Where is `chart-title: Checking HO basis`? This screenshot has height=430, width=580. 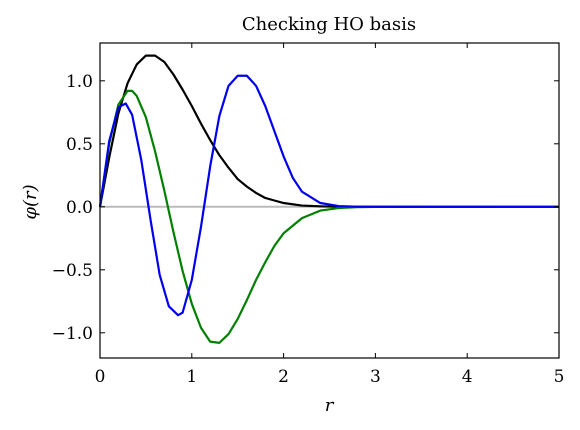 chart-title: Checking HO basis is located at coordinates (329, 24).